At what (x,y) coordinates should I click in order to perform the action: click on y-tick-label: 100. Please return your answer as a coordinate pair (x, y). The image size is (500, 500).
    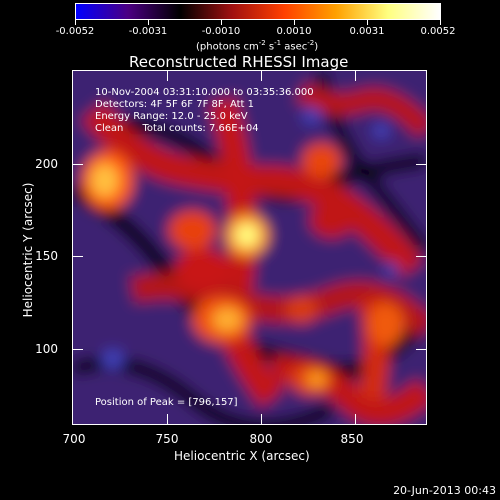
    Looking at the image, I should click on (46, 349).